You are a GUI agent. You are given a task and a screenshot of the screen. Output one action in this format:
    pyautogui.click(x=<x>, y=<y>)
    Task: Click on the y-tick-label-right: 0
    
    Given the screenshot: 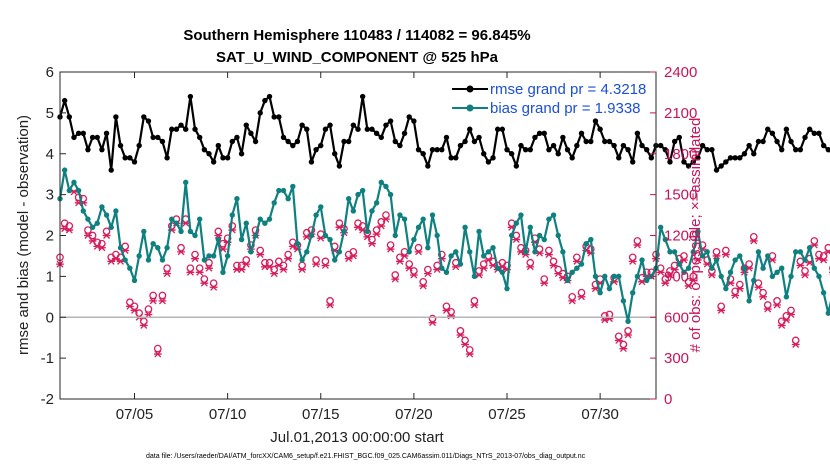 What is the action you would take?
    pyautogui.click(x=668, y=399)
    